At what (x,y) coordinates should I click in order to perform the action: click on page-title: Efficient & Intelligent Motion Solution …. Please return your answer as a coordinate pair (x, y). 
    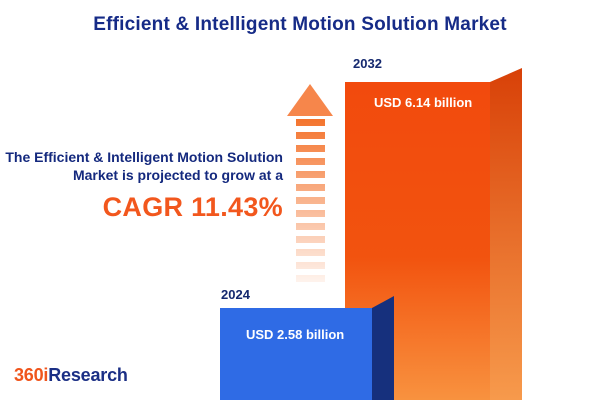
    Looking at the image, I should click on (300, 24).